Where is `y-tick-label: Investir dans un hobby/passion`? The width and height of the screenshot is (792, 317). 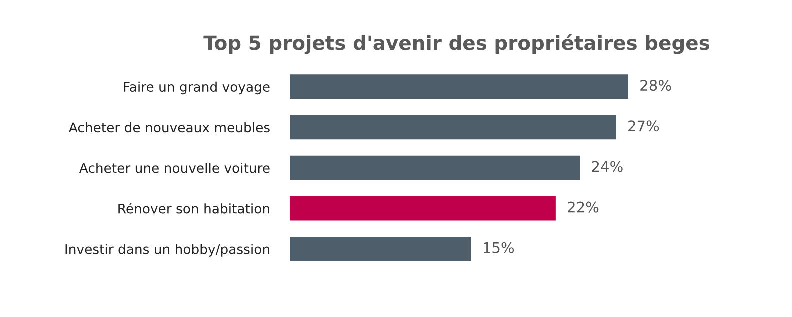
y-tick-label: Investir dans un hobby/passion is located at coordinates (168, 250).